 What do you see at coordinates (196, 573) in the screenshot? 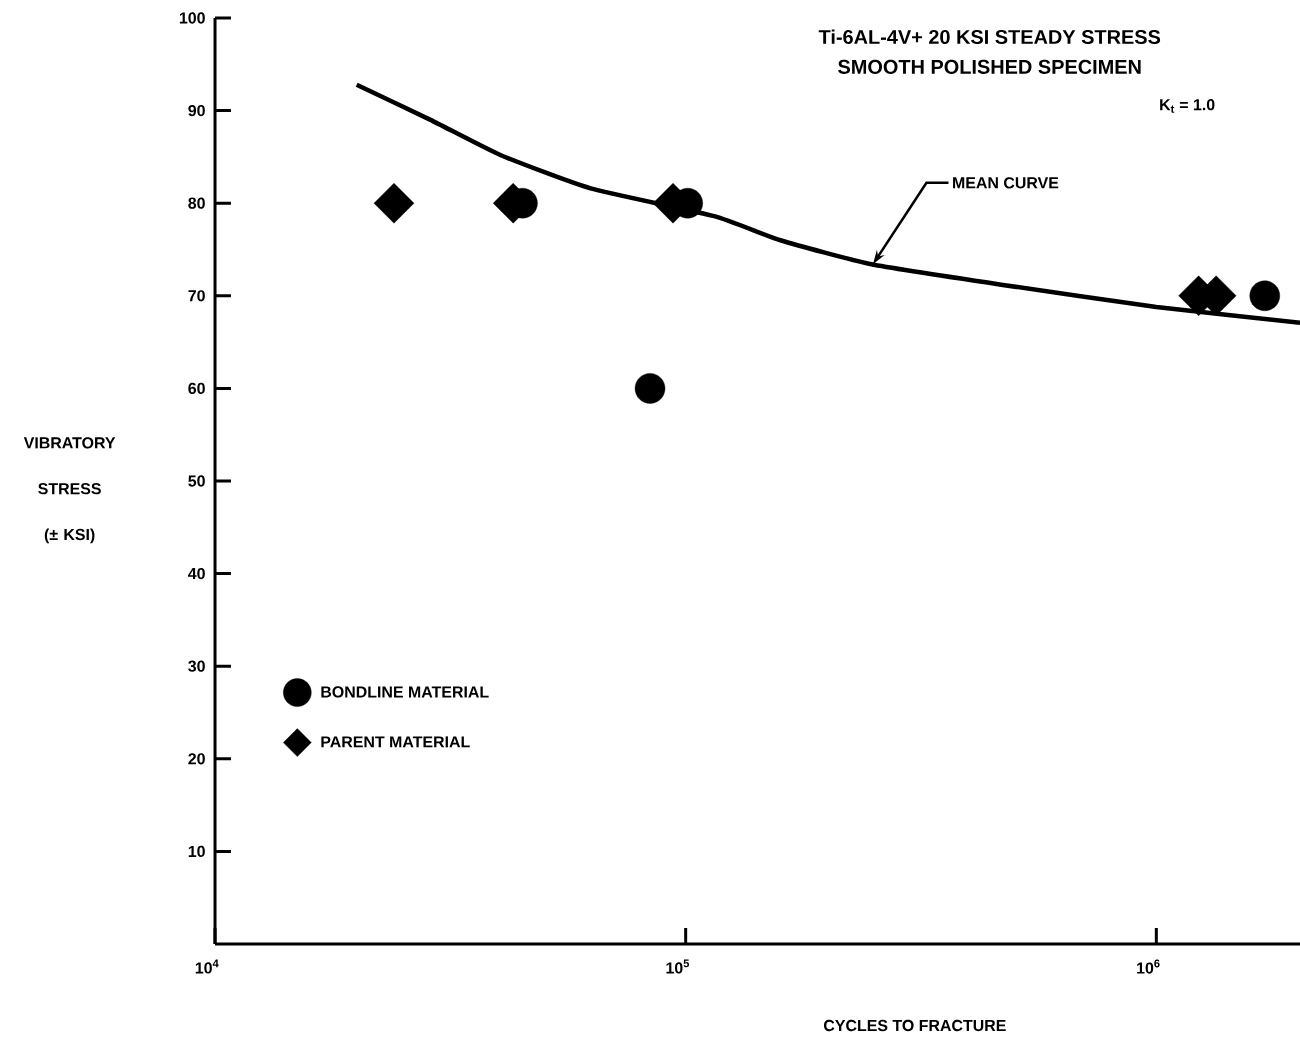
I see `y-tick-label: 40` at bounding box center [196, 573].